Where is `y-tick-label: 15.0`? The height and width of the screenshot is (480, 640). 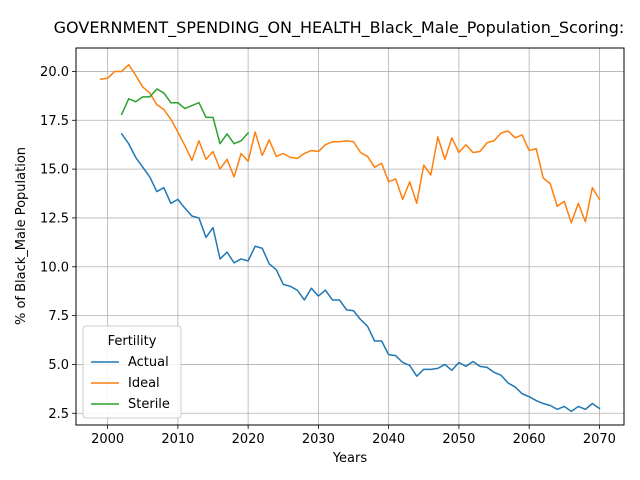
y-tick-label: 15.0 is located at coordinates (54, 170).